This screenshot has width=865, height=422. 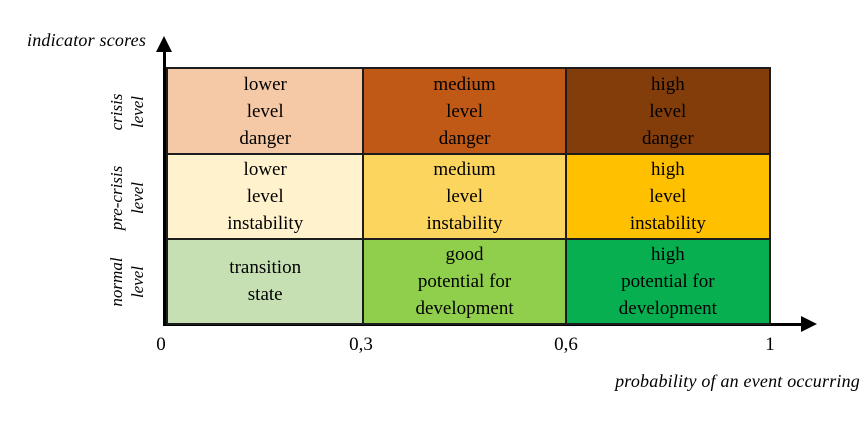 I want to click on cell-high-level-instability: high level instability, so click(x=667, y=196).